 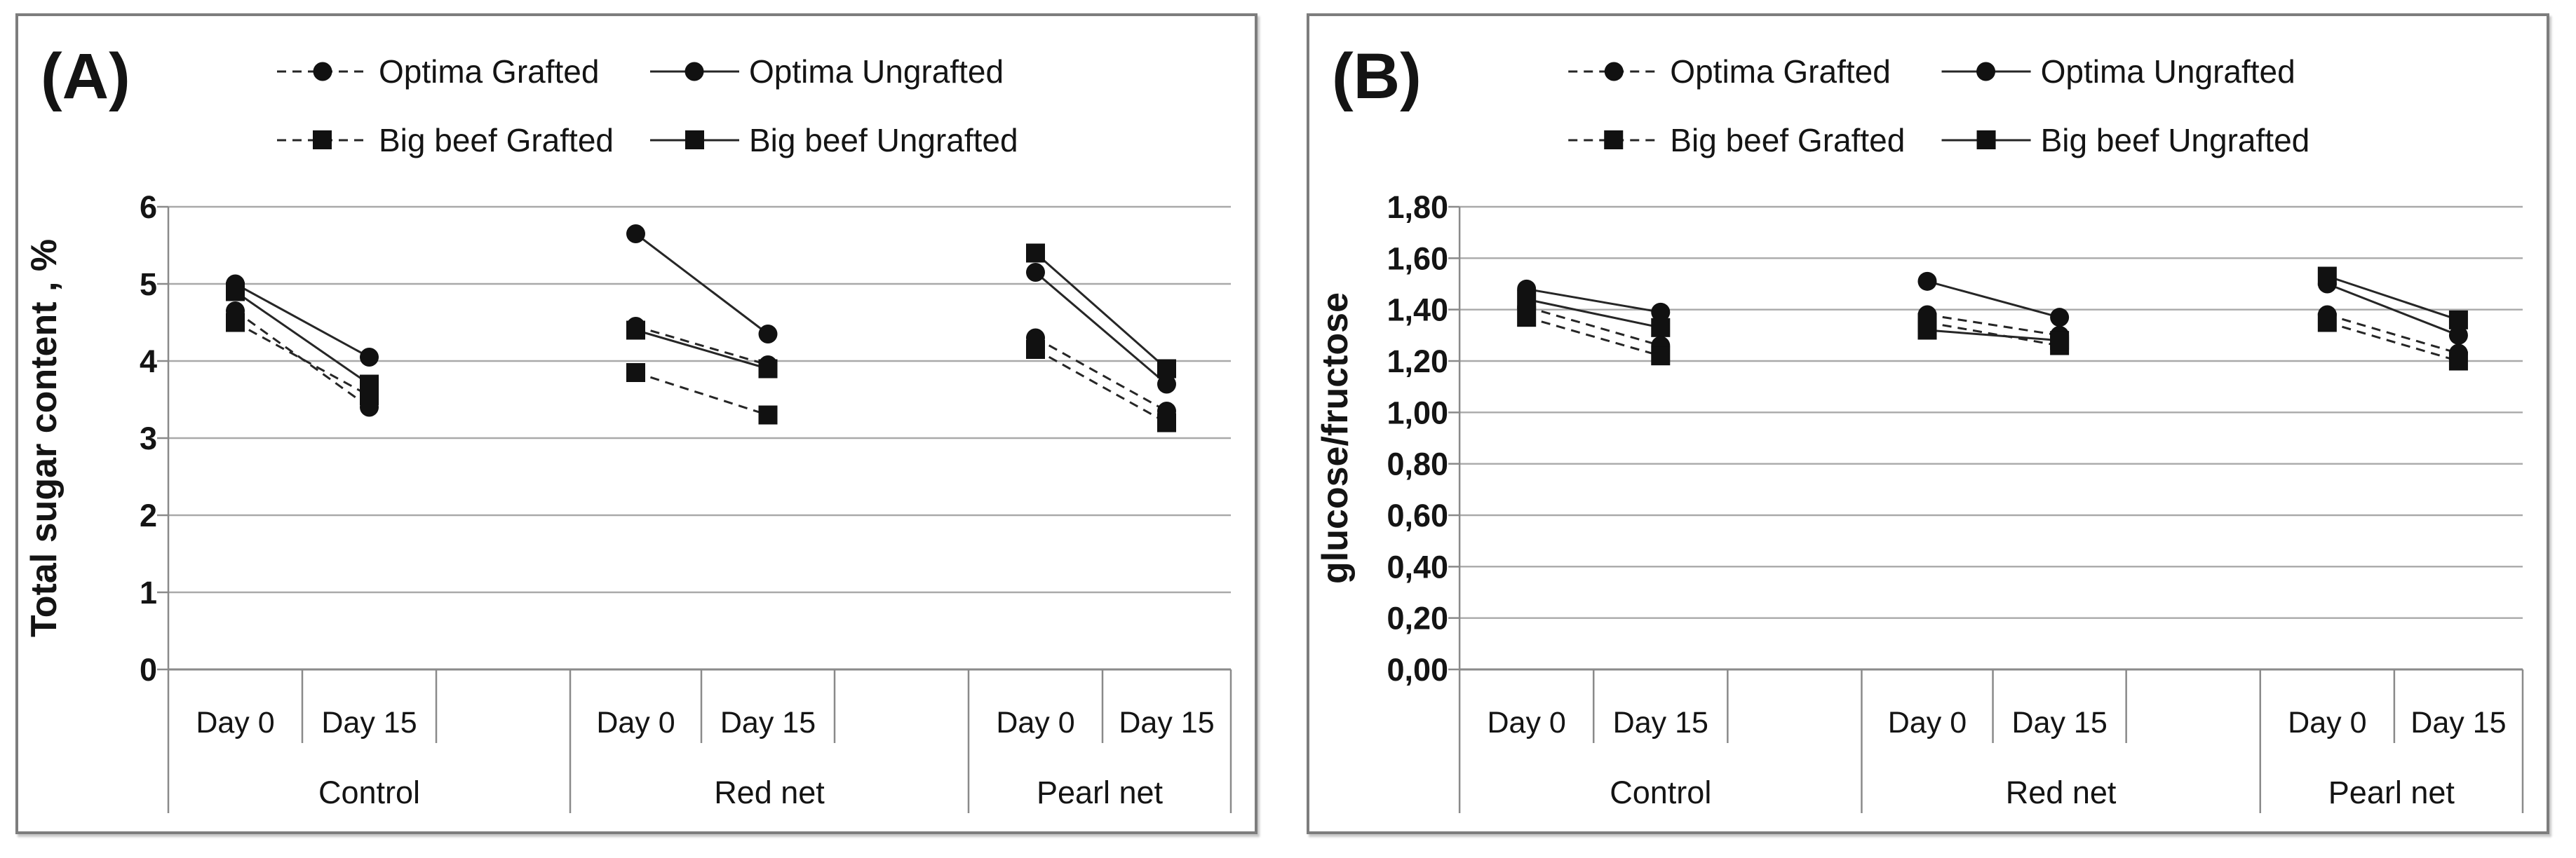 What do you see at coordinates (44, 438) in the screenshot?
I see `y-axis-title: Total sugar content , %` at bounding box center [44, 438].